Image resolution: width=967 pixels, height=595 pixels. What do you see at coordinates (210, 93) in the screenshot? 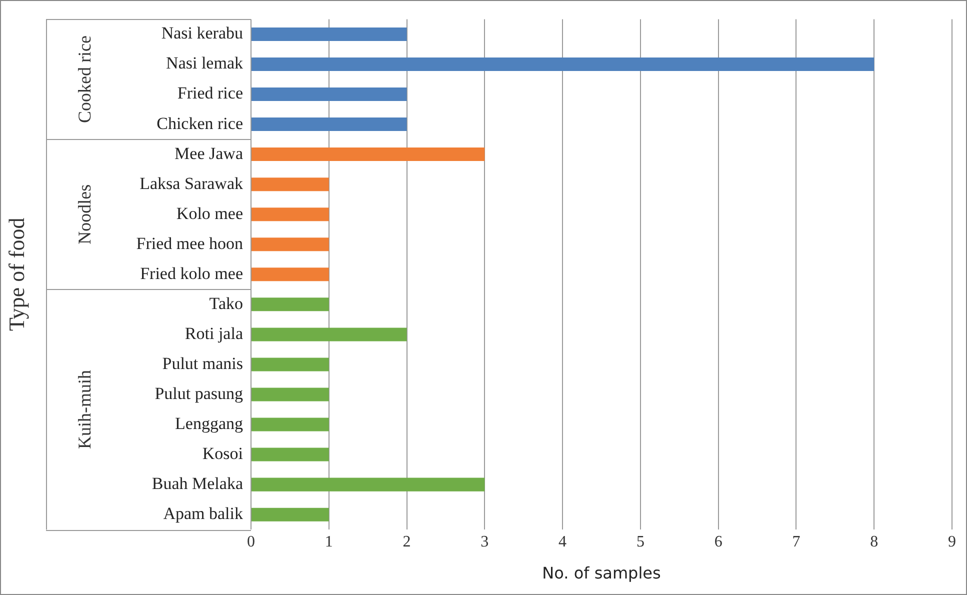
I see `y-tick-label: Fried rice` at bounding box center [210, 93].